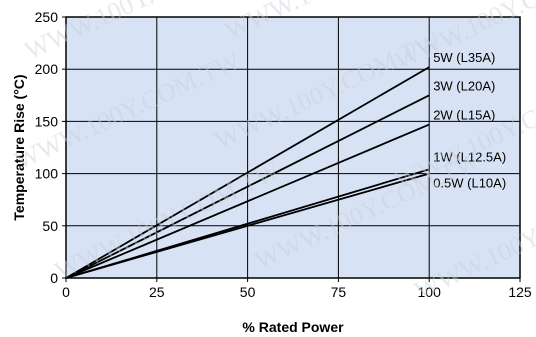 This screenshot has width=536, height=337. Describe the element at coordinates (430, 292) in the screenshot. I see `x-tick-label: 100` at that location.